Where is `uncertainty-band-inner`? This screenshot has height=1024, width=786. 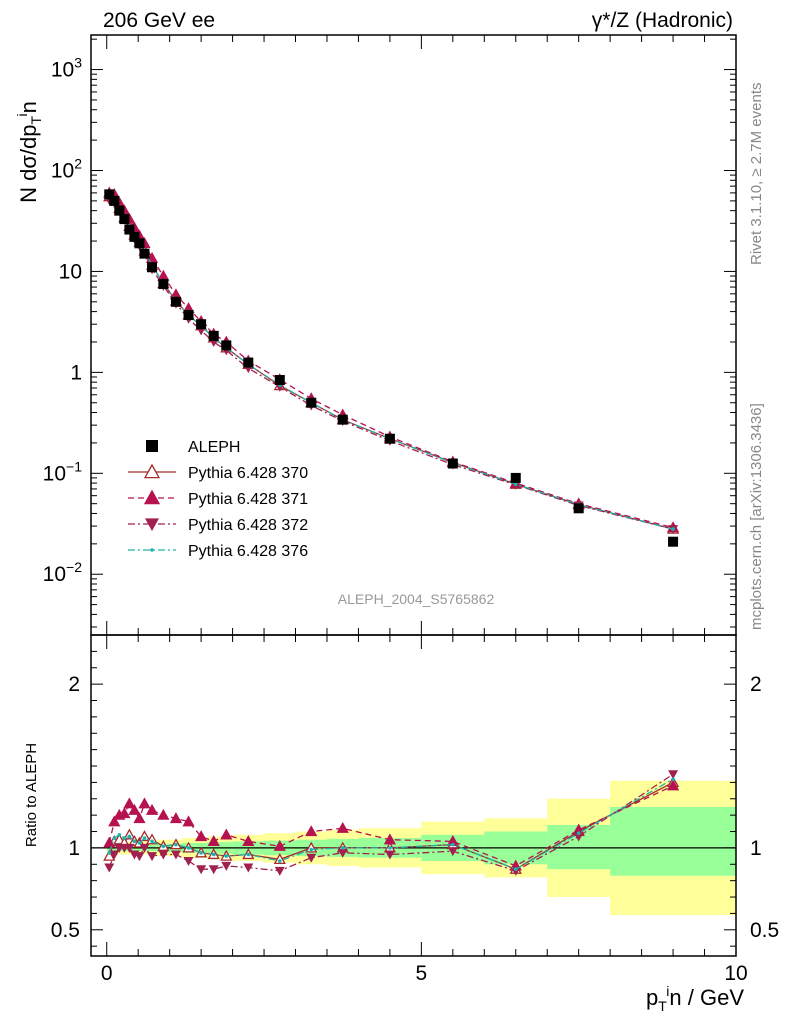
uncertainty-band-inner is located at coordinates (673, 841).